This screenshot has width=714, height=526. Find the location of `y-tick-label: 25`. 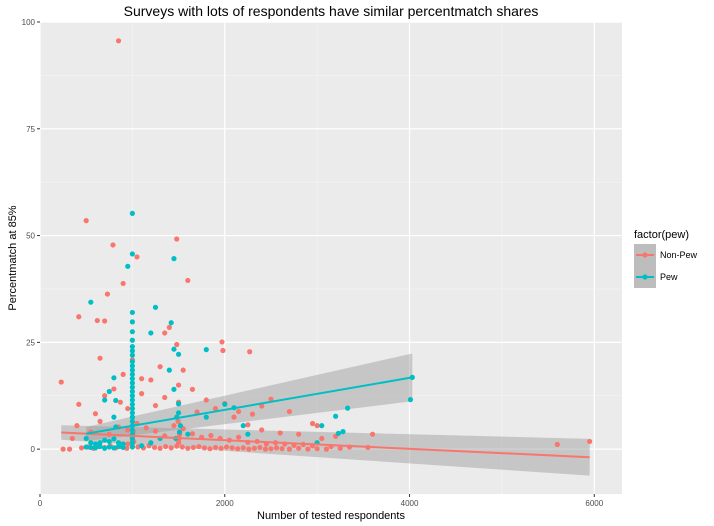

y-tick-label: 25 is located at coordinates (30, 342).